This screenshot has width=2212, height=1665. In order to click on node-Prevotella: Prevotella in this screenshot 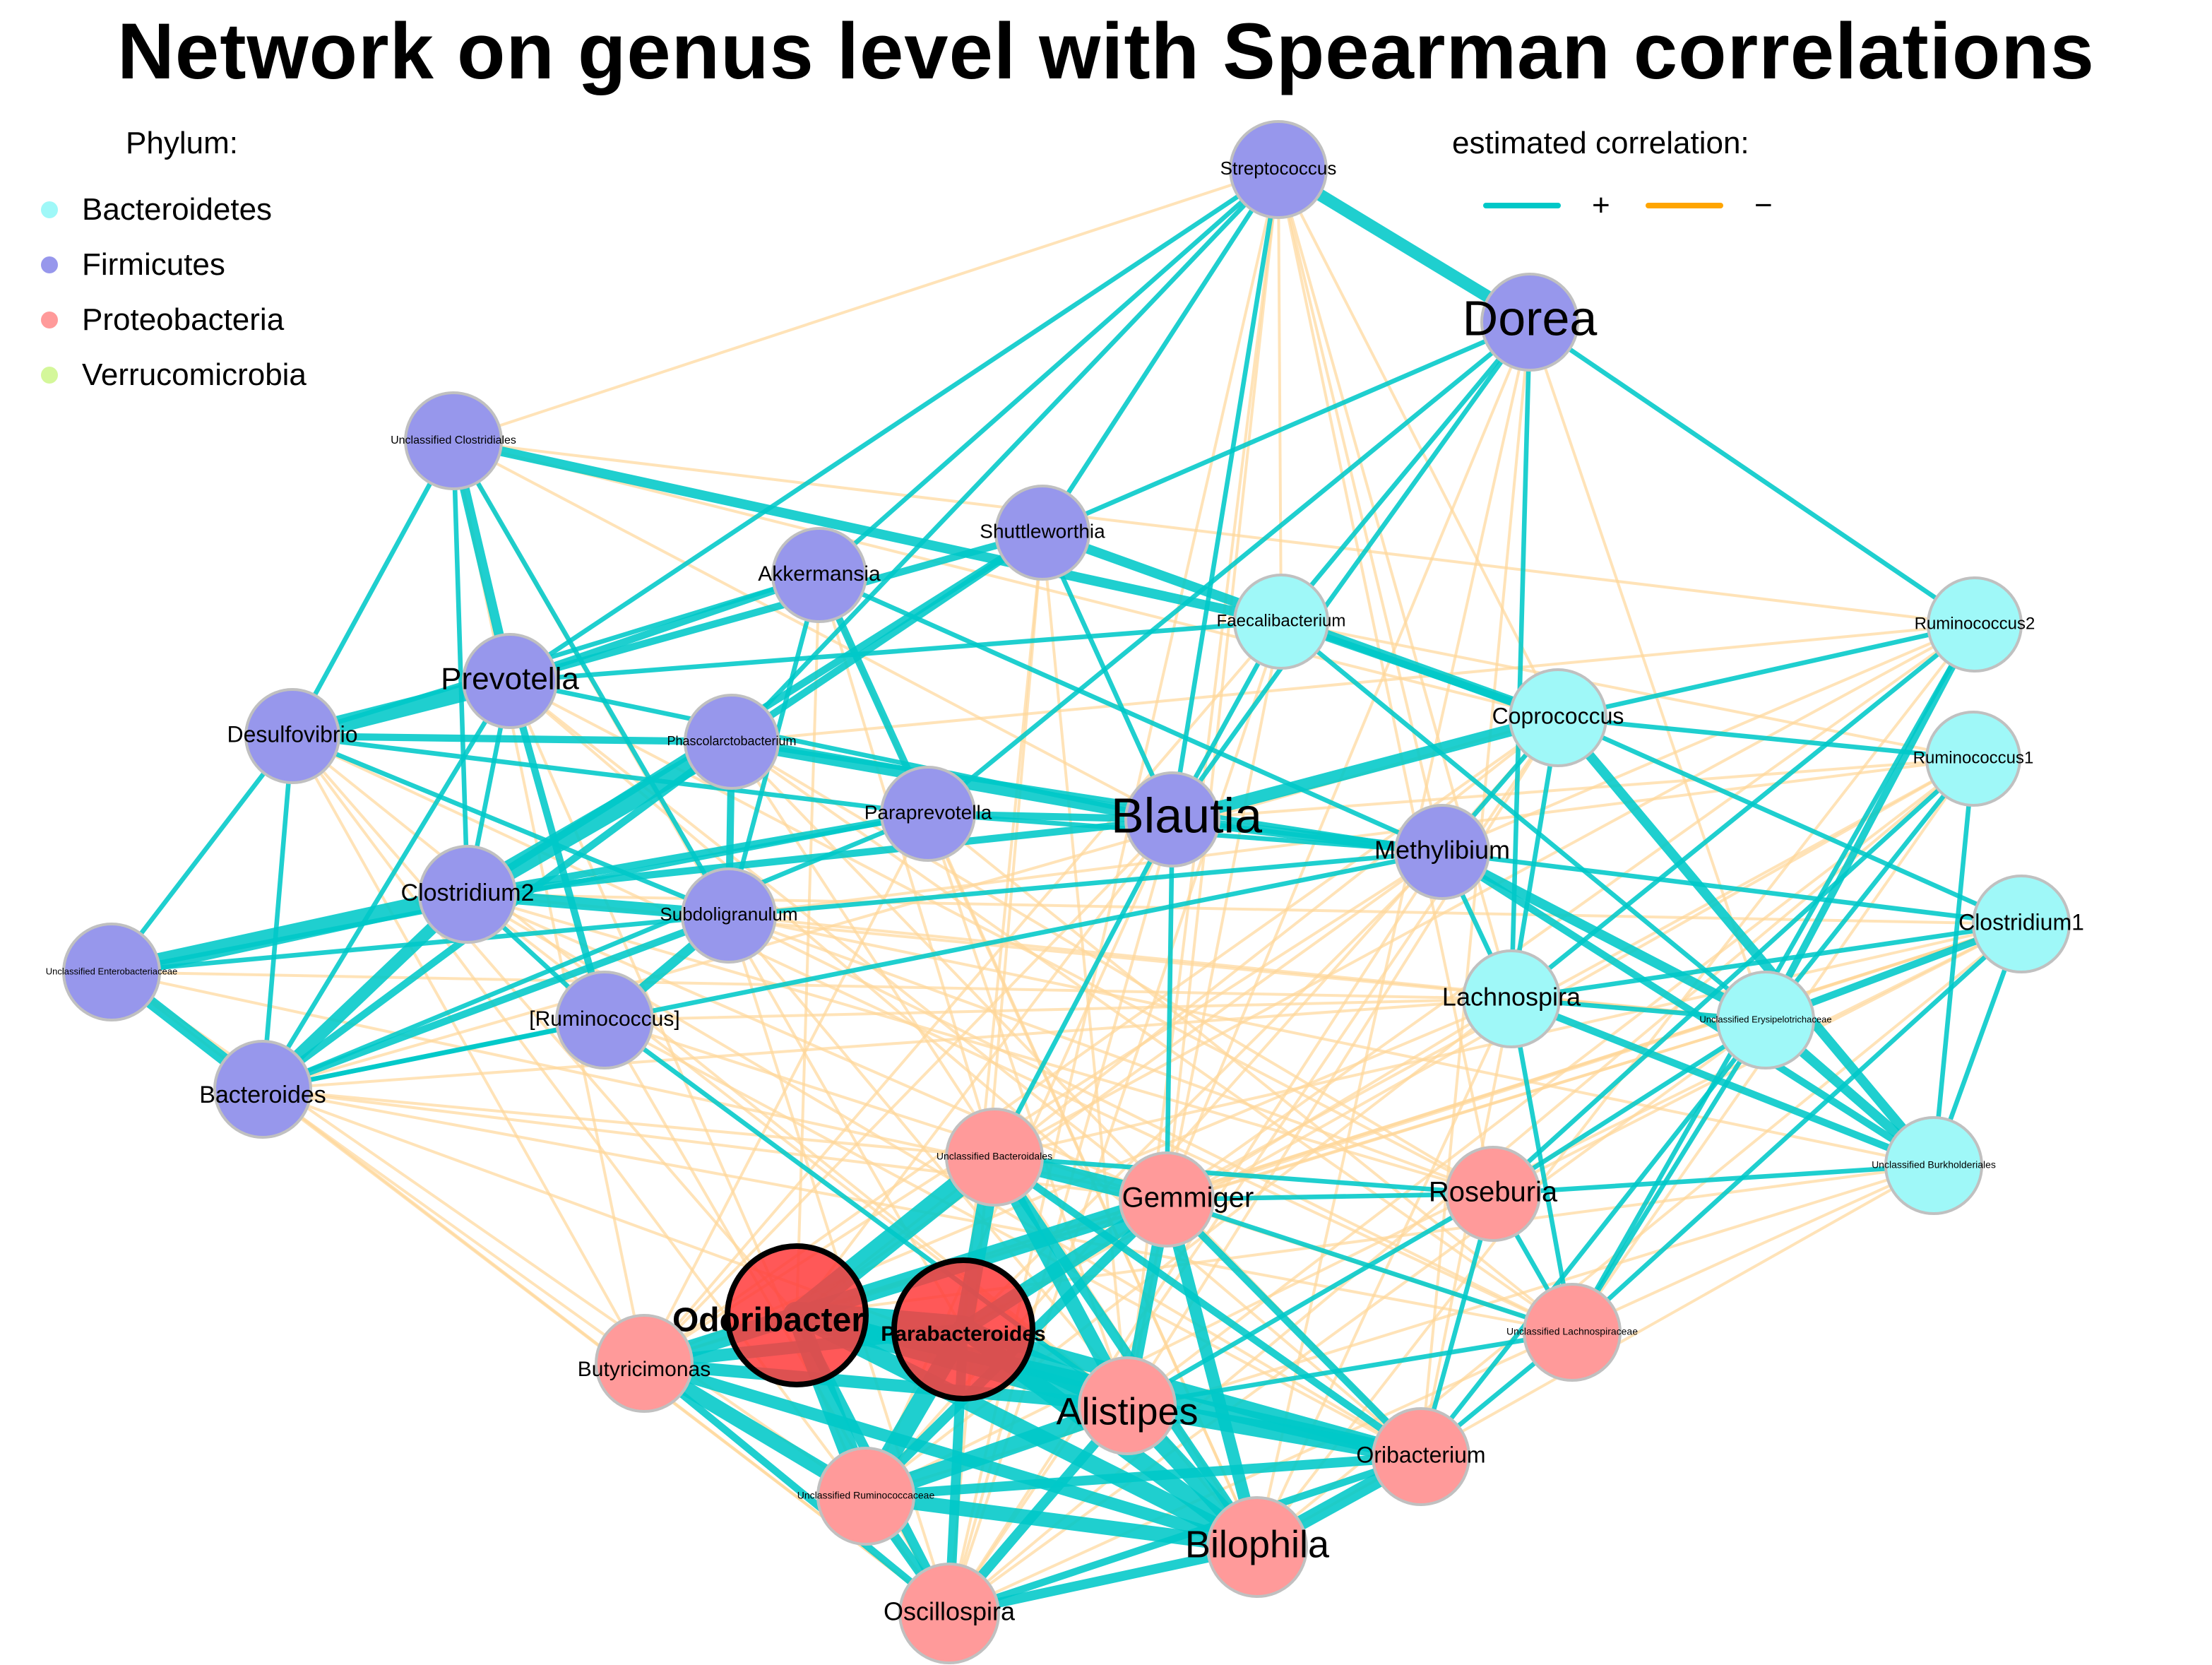, I will do `click(510, 681)`.